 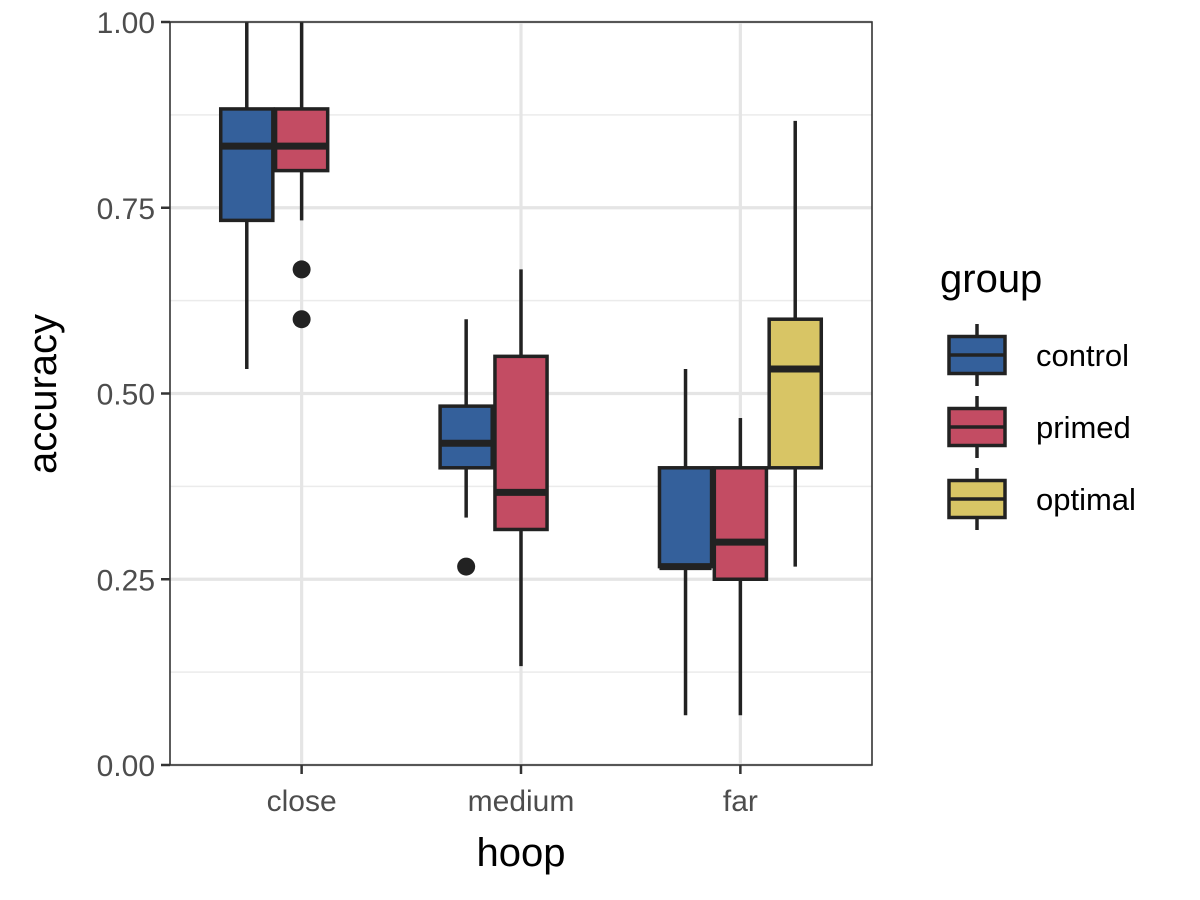 I want to click on x-tick-label: medium, so click(x=521, y=801).